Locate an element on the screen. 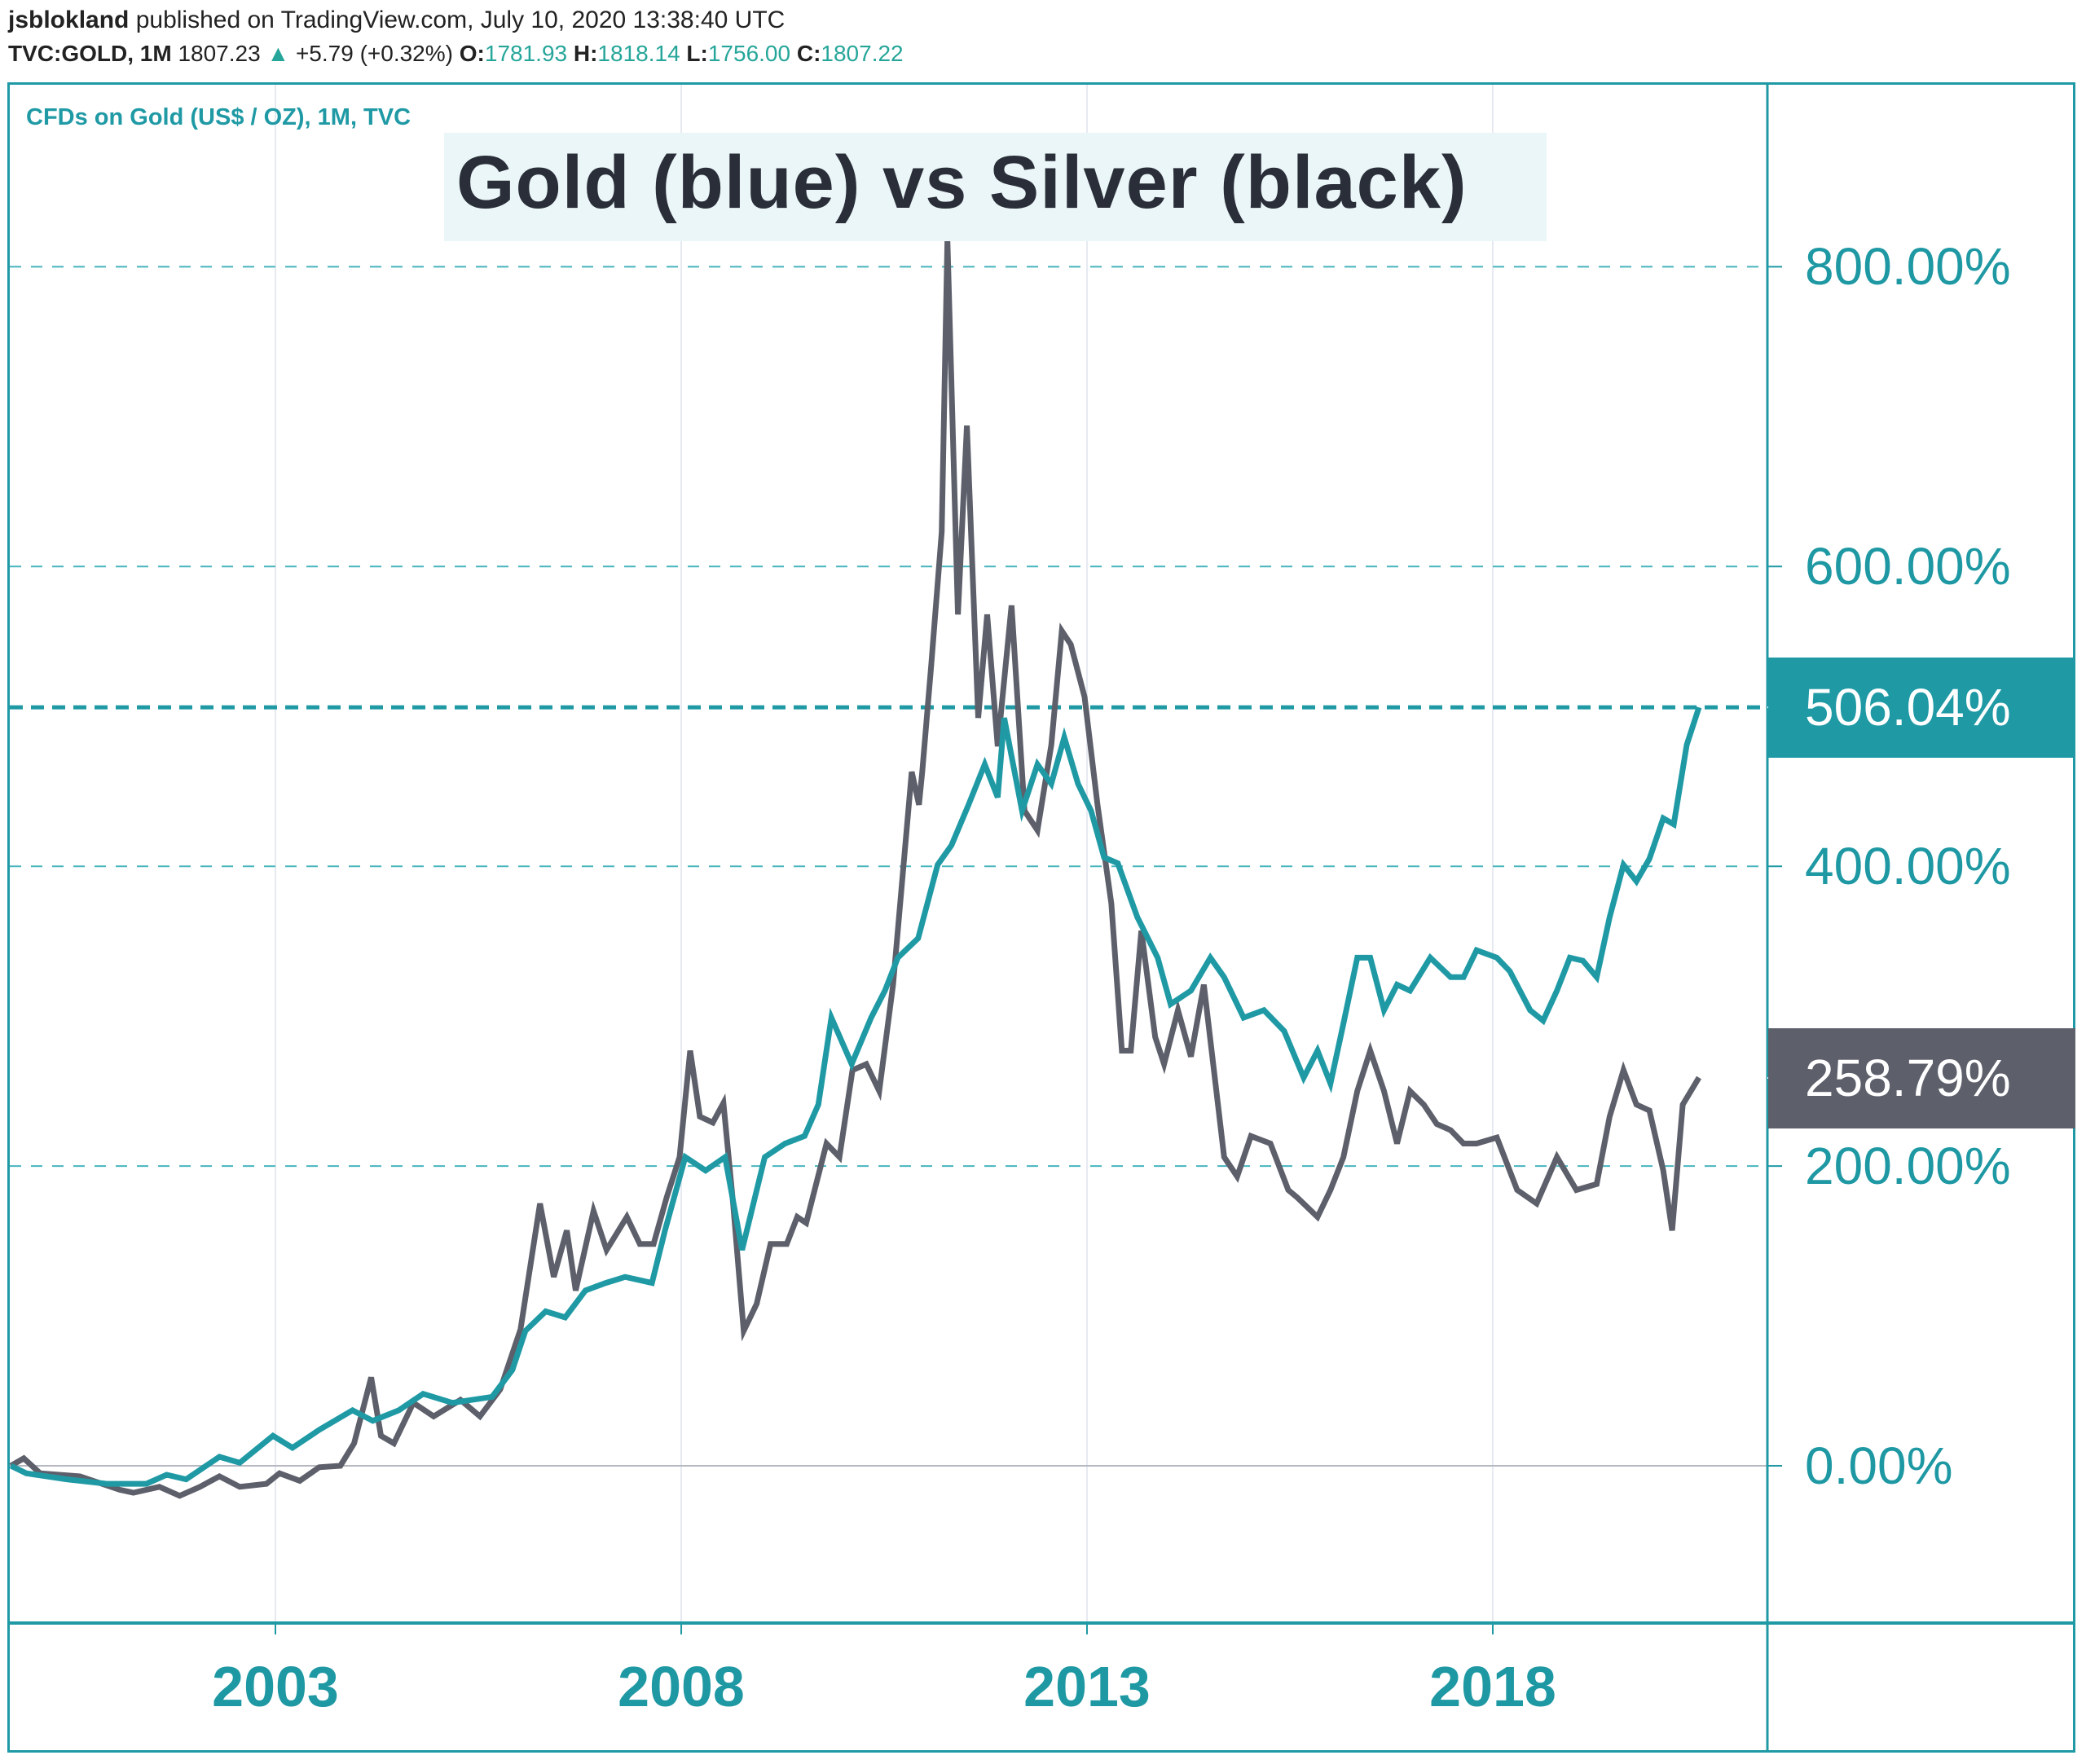  x-tick-label: 2008 is located at coordinates (682, 1687).